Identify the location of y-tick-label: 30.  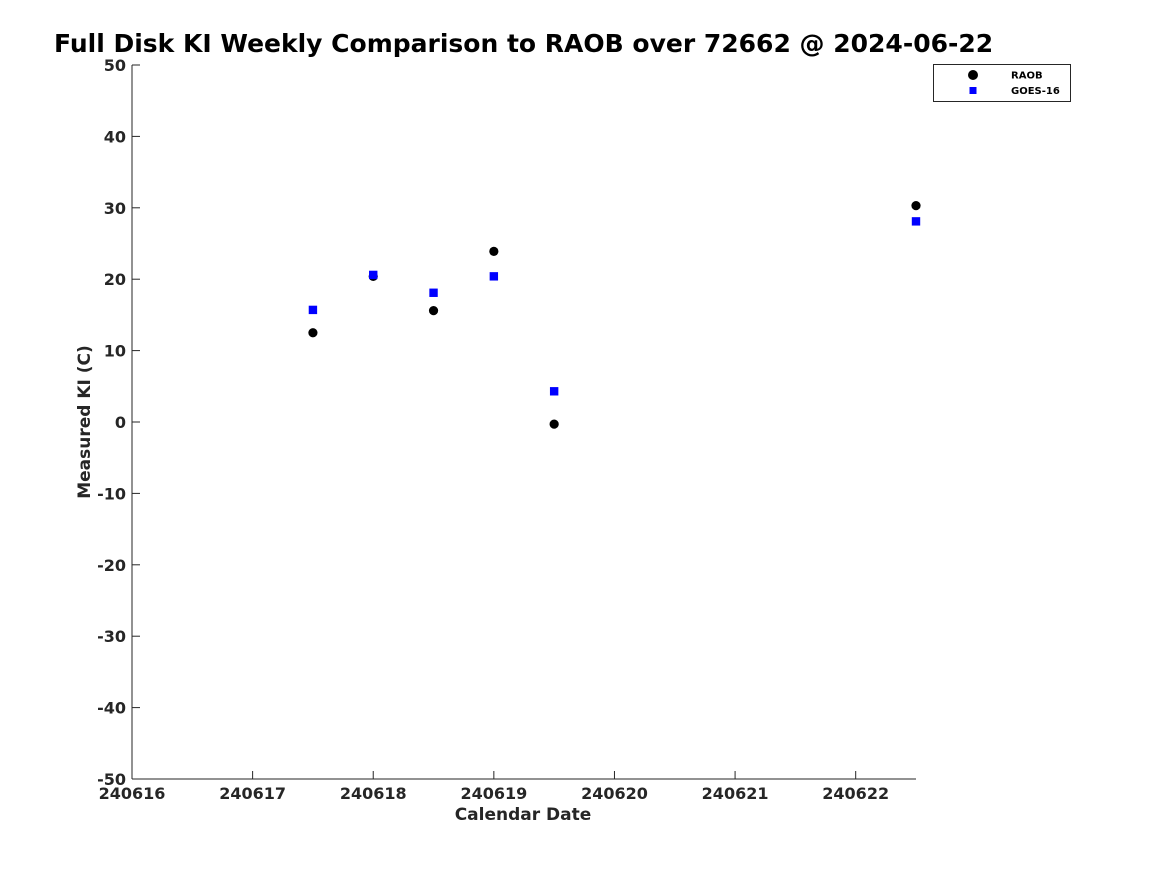
(115, 208).